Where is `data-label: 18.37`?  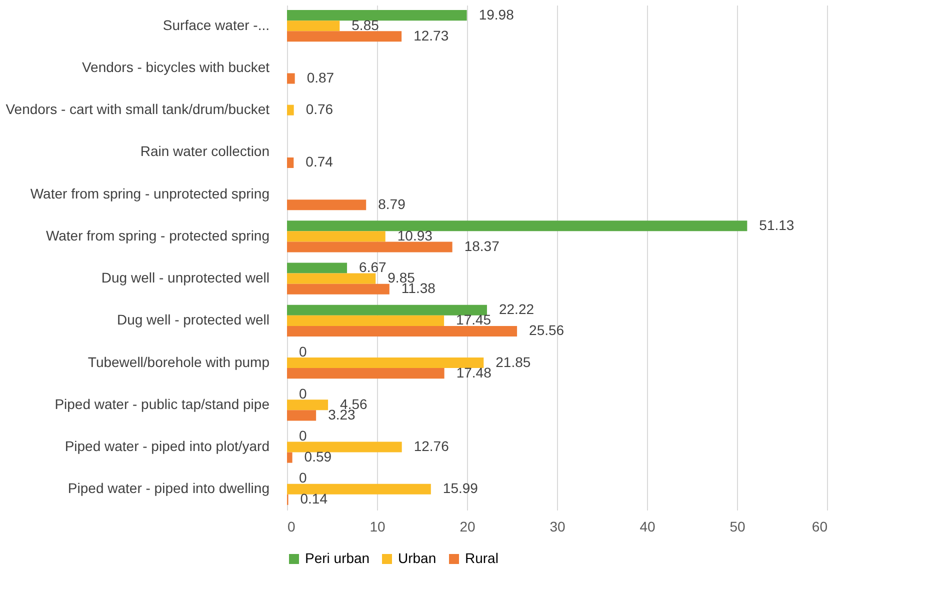 data-label: 18.37 is located at coordinates (482, 246).